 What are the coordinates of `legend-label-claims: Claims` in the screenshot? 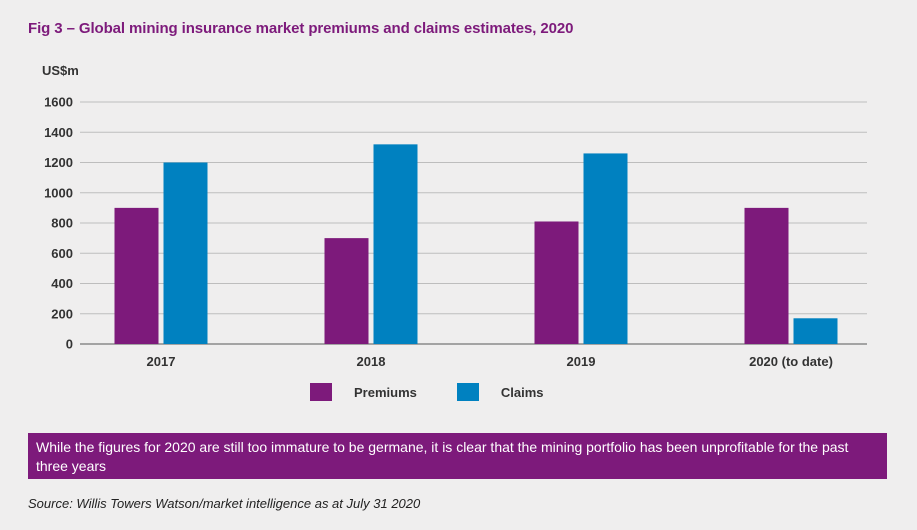 It's located at (522, 392).